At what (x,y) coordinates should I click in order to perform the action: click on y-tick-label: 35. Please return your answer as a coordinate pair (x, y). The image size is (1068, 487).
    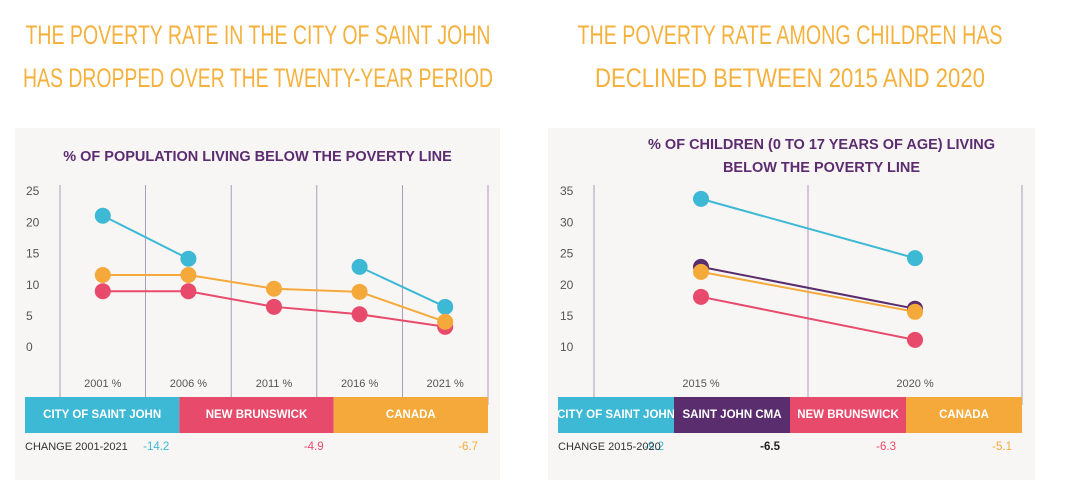
    Looking at the image, I should click on (567, 191).